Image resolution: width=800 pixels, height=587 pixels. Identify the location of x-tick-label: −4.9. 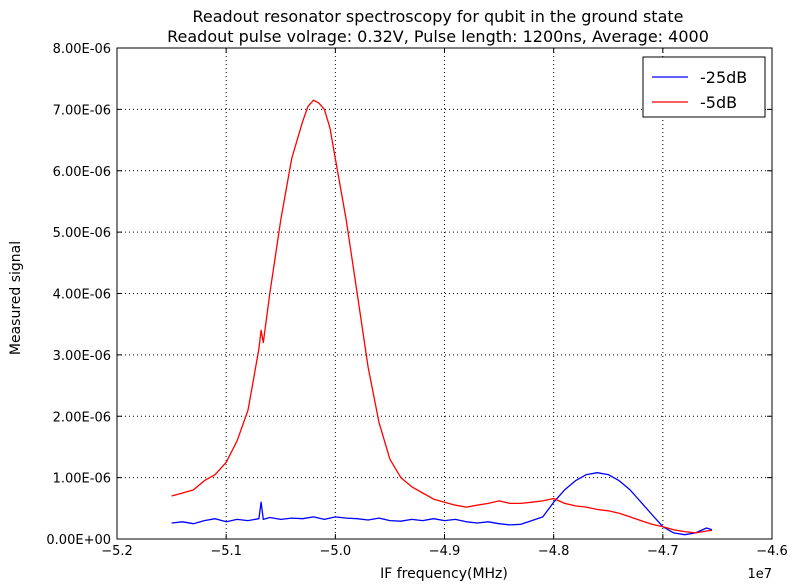
(445, 551).